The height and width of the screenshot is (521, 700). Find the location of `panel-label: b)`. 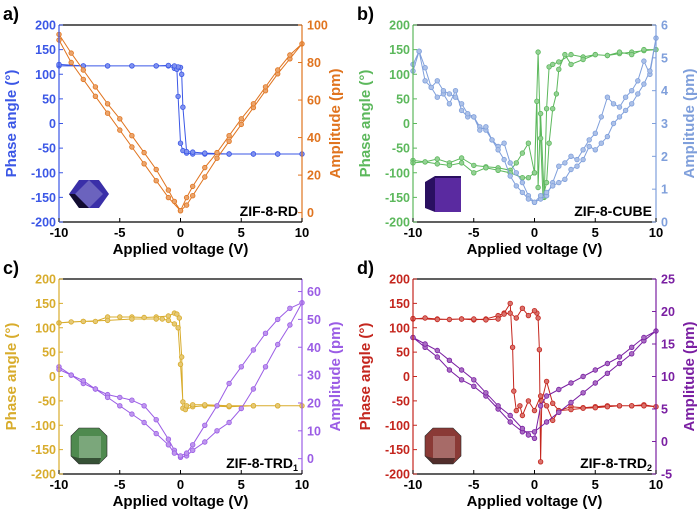

panel-label: b) is located at coordinates (365, 14).